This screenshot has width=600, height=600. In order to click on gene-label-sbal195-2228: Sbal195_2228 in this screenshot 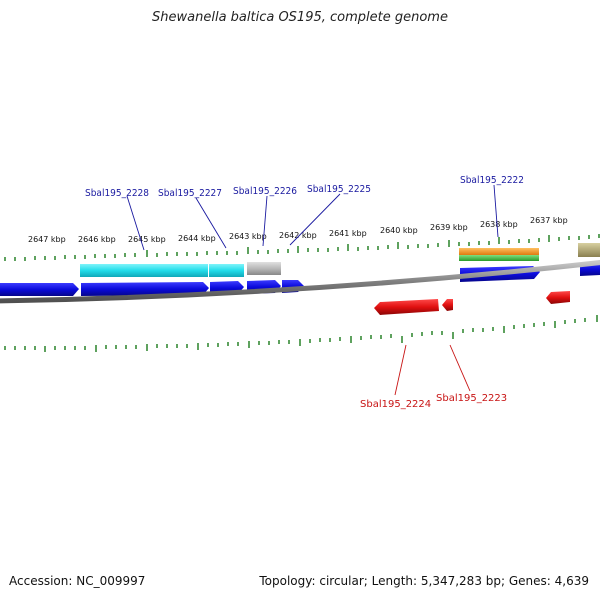, I will do `click(117, 193)`.